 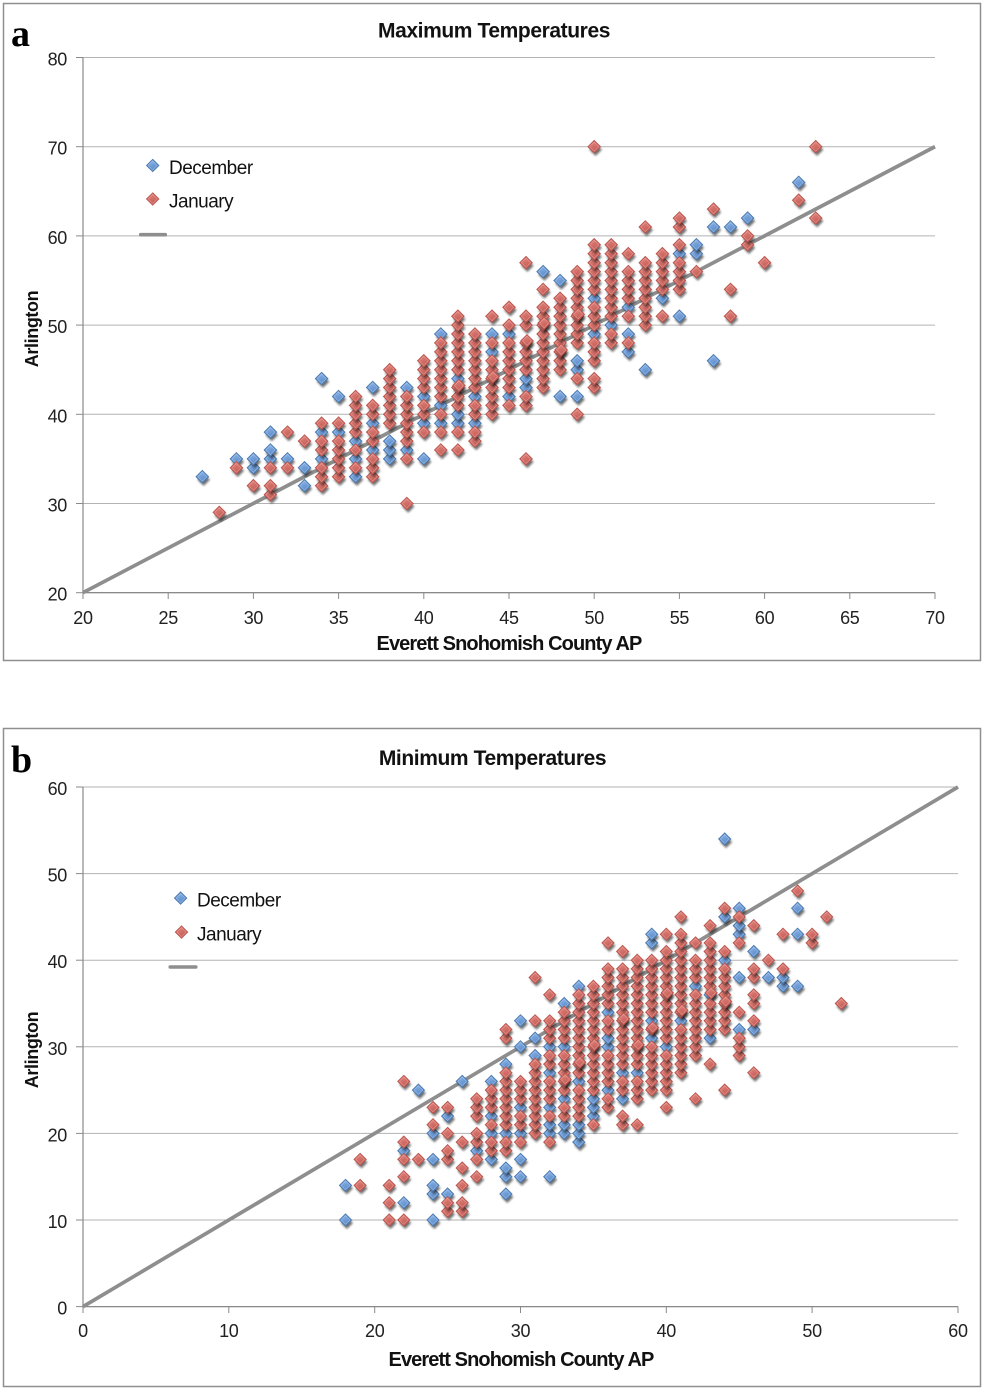 I want to click on svg-text: b, so click(x=21, y=760).